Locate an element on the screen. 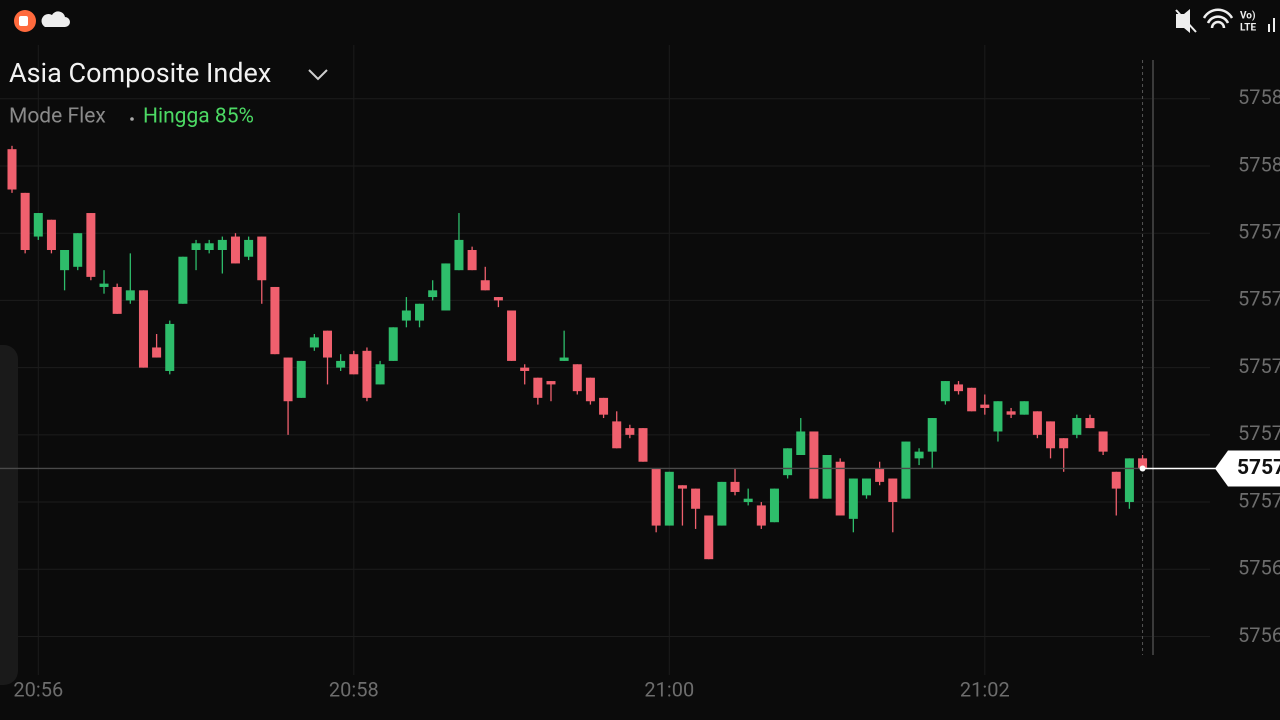 The width and height of the screenshot is (1280, 720). price-dot is located at coordinates (1142, 468).